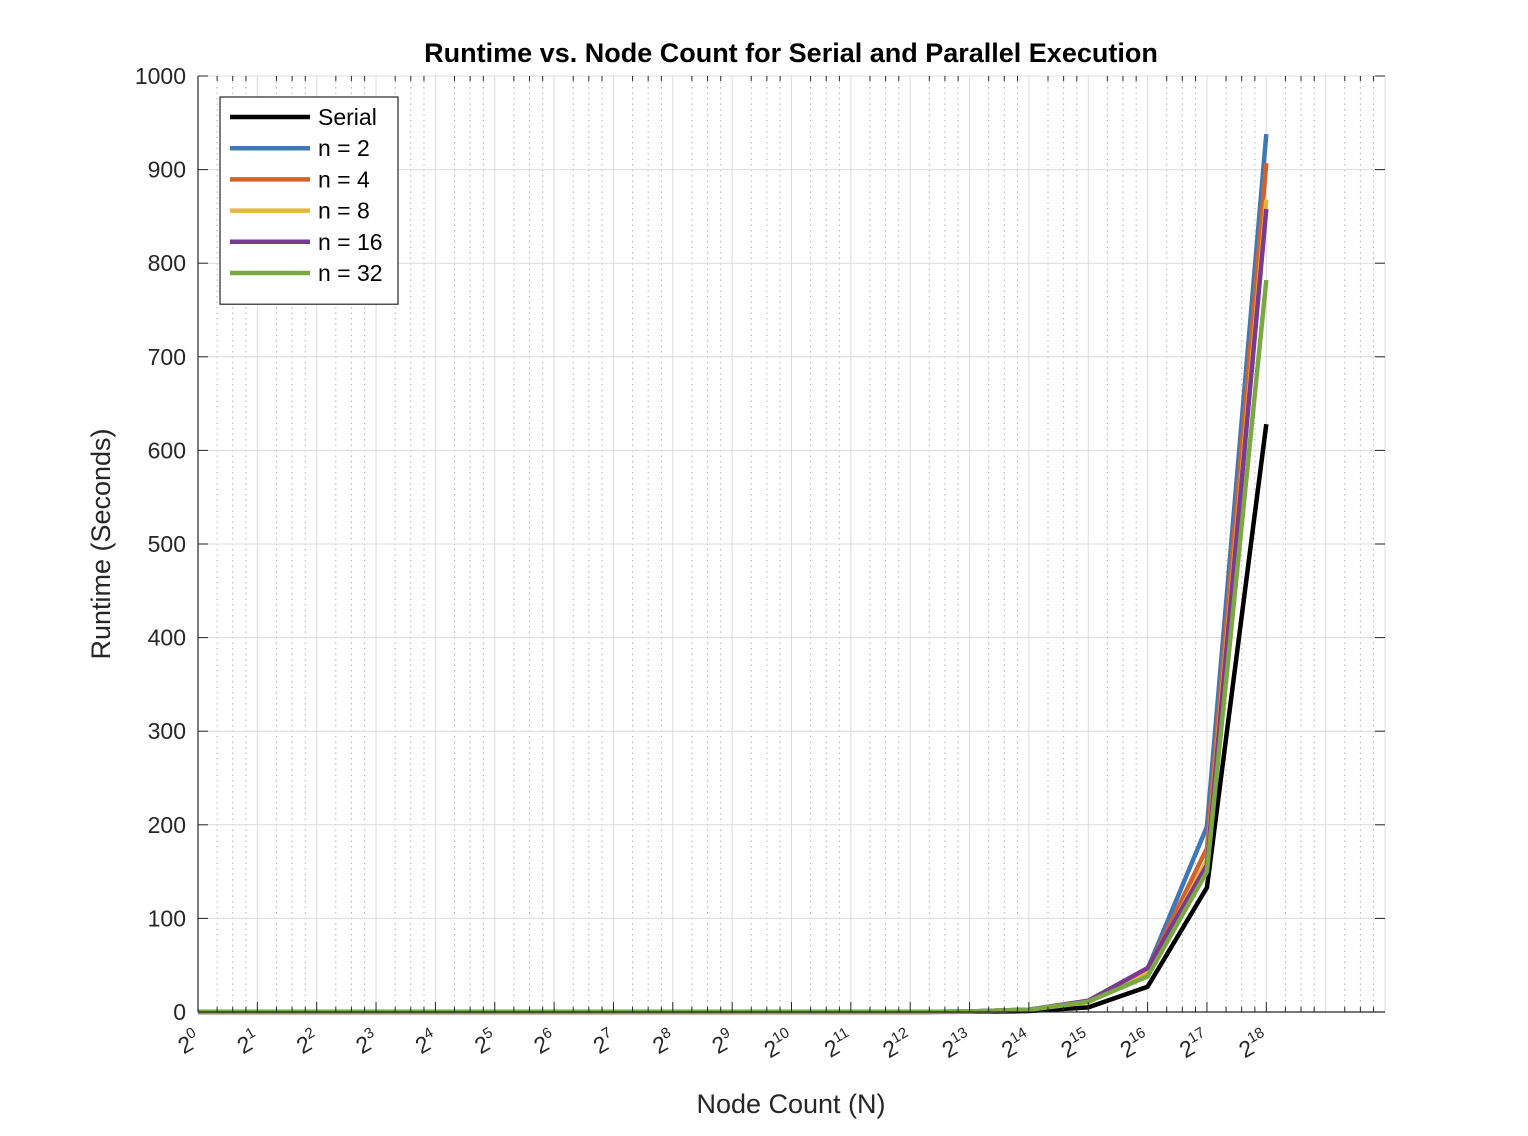 The width and height of the screenshot is (1528, 1136). I want to click on legend-label: n = 8, so click(344, 211).